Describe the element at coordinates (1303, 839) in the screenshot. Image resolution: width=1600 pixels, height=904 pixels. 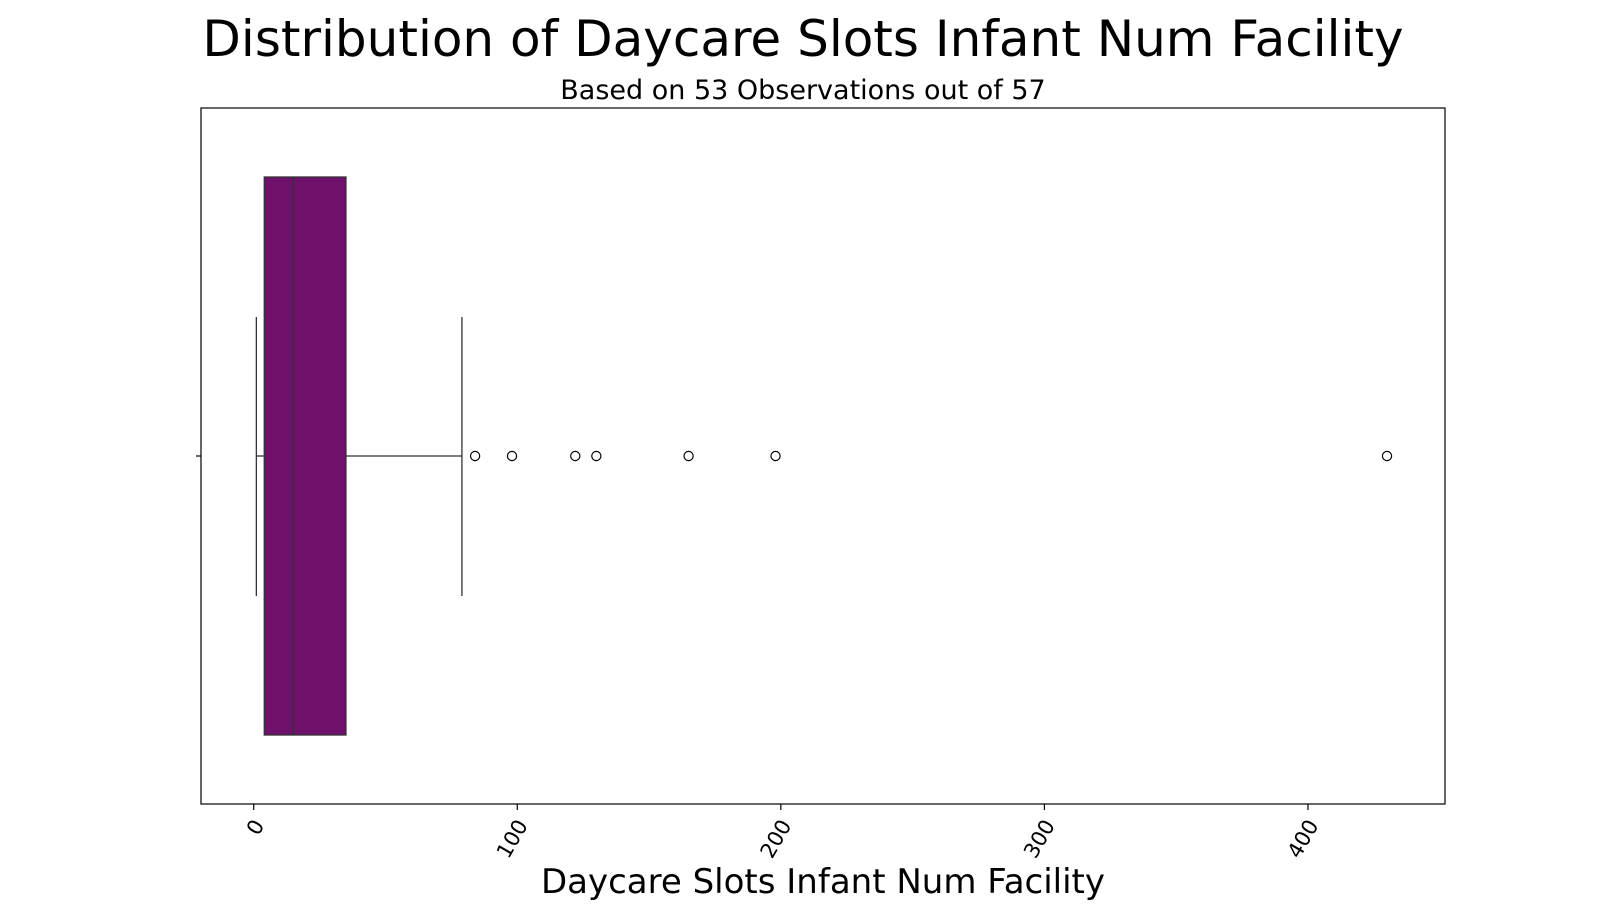
I see `x-tick-label: 400` at that location.